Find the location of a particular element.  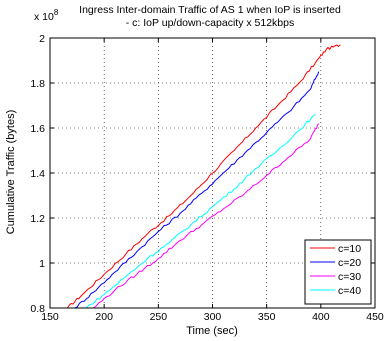

x-tick-label: 300 is located at coordinates (213, 317).